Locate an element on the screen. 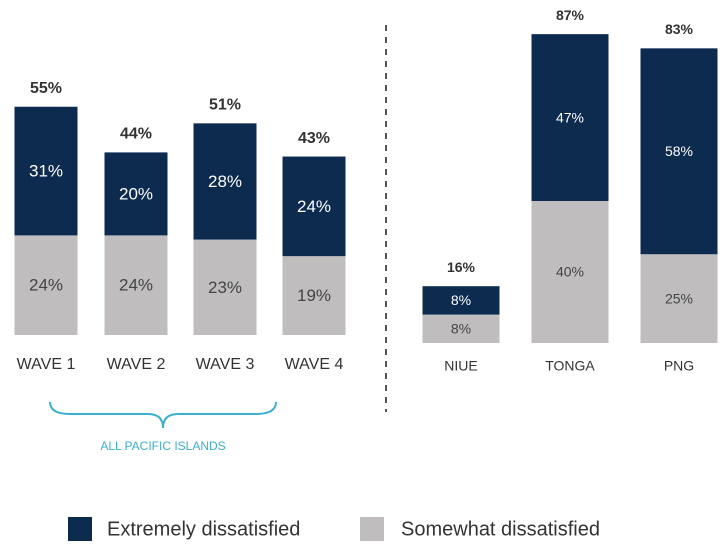 Image resolution: width=726 pixels, height=545 pixels. value-label: 40% is located at coordinates (570, 272).